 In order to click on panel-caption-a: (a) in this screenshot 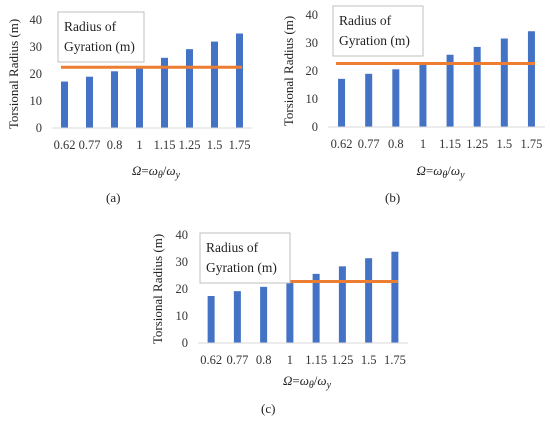, I will do `click(113, 197)`.